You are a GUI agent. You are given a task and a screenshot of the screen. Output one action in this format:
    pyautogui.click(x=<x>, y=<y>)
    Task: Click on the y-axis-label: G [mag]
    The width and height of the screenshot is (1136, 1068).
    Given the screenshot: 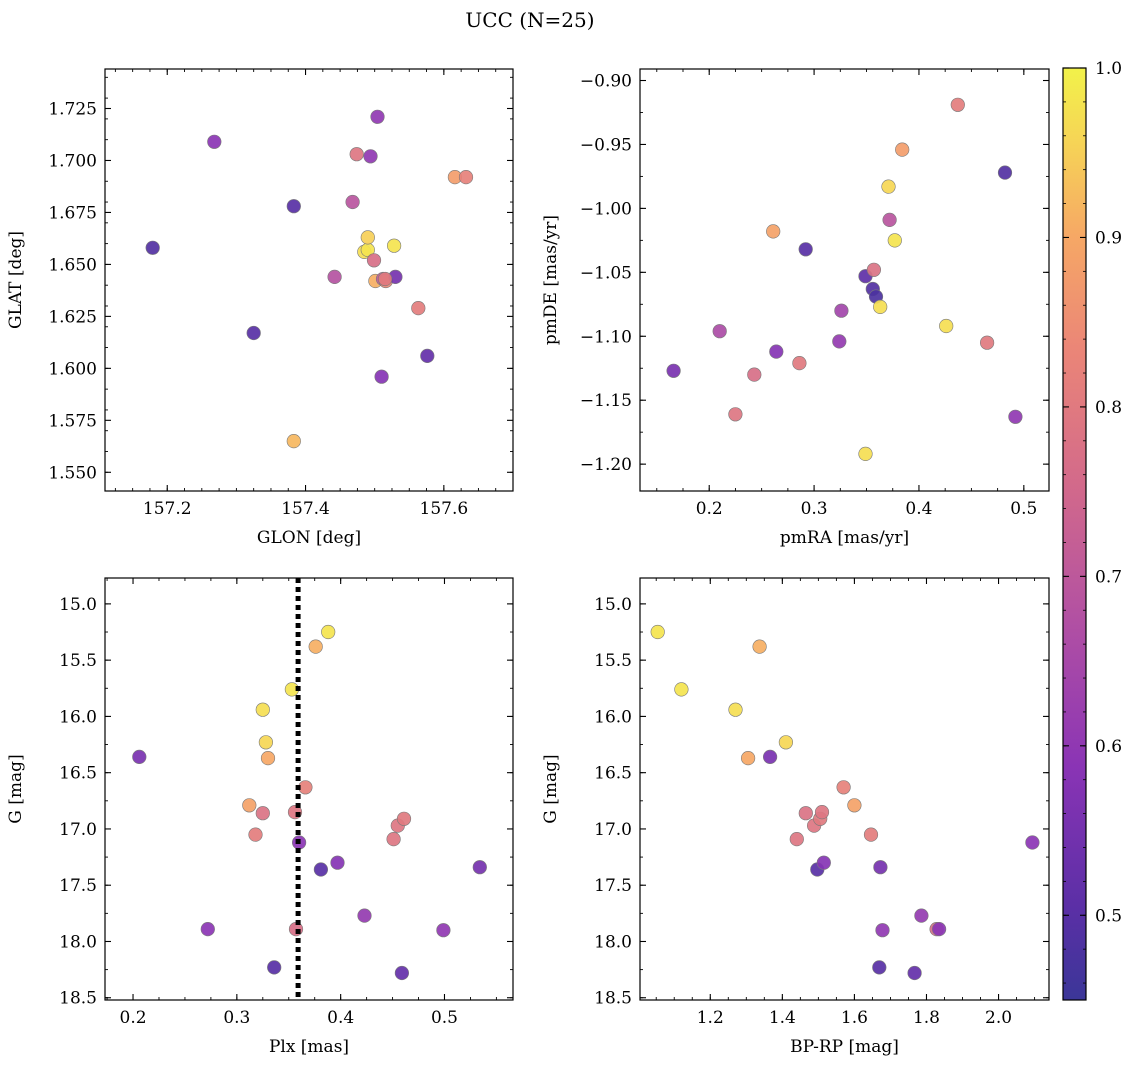 What is the action you would take?
    pyautogui.click(x=551, y=788)
    